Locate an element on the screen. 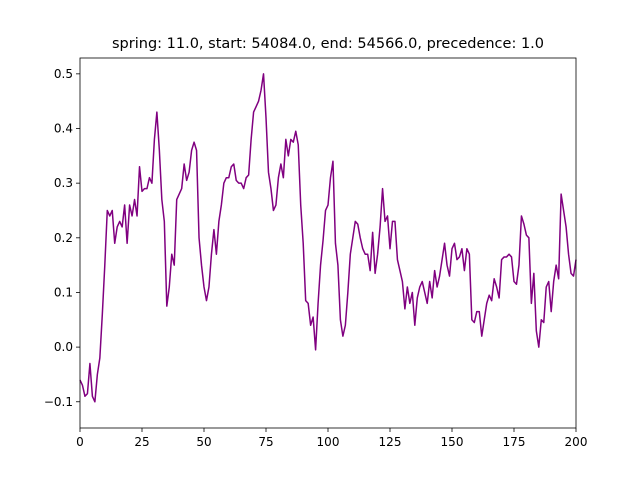  y-tick-label: 0.4 is located at coordinates (63, 129).